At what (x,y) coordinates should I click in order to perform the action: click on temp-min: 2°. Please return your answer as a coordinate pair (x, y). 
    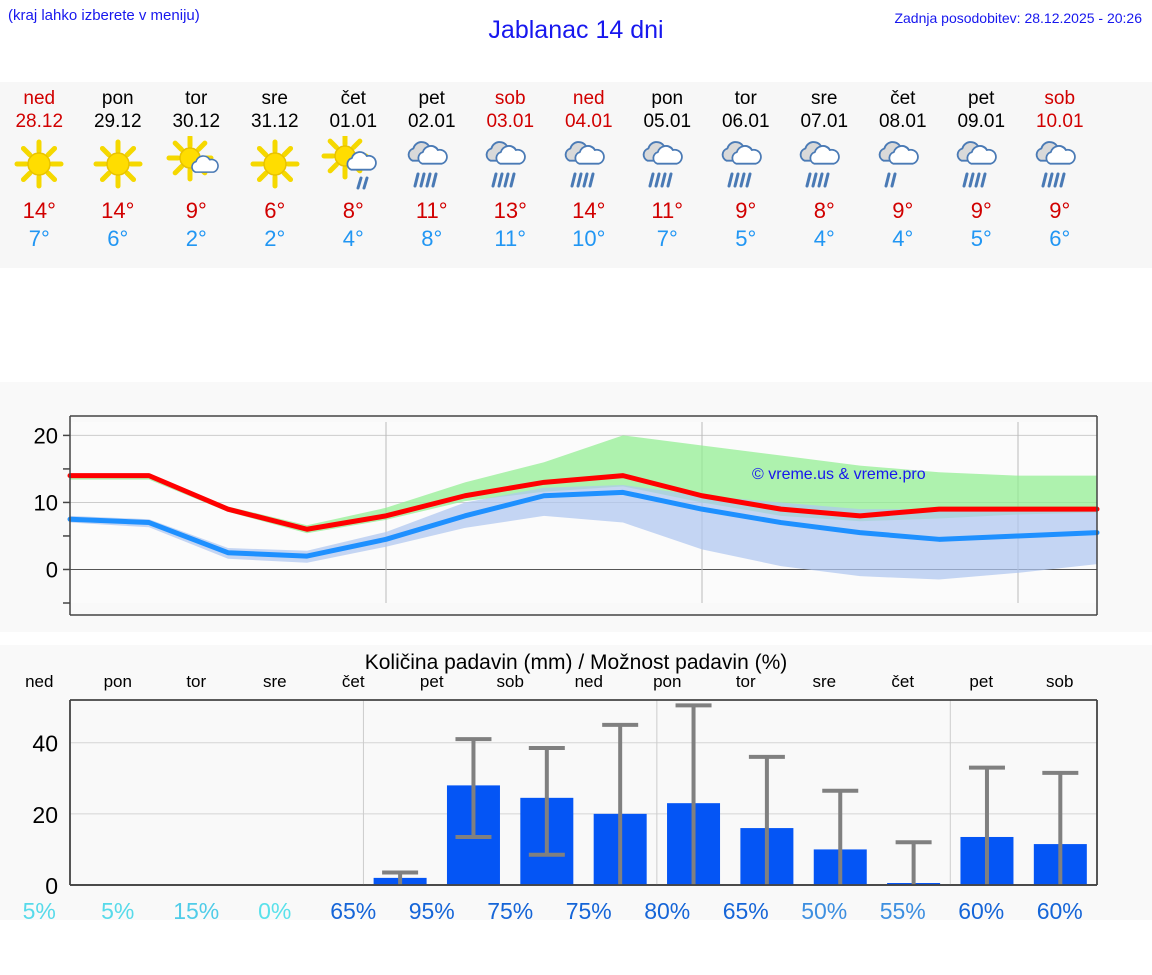
    Looking at the image, I should click on (275, 238).